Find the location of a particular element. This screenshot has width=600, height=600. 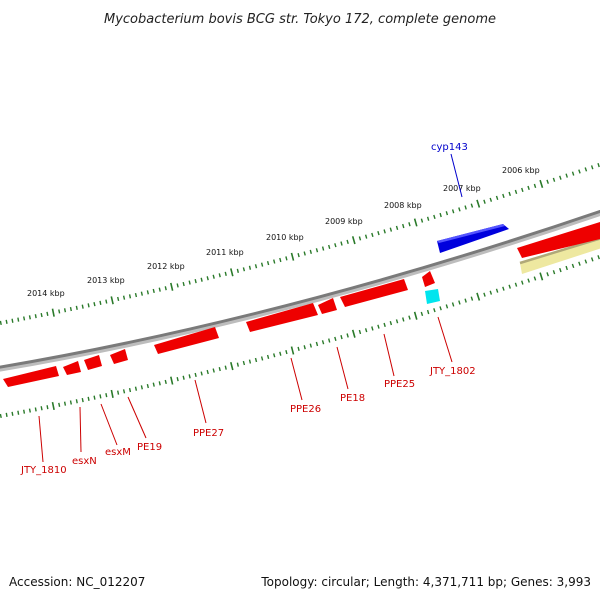

gene-esxn is located at coordinates (72, 368).